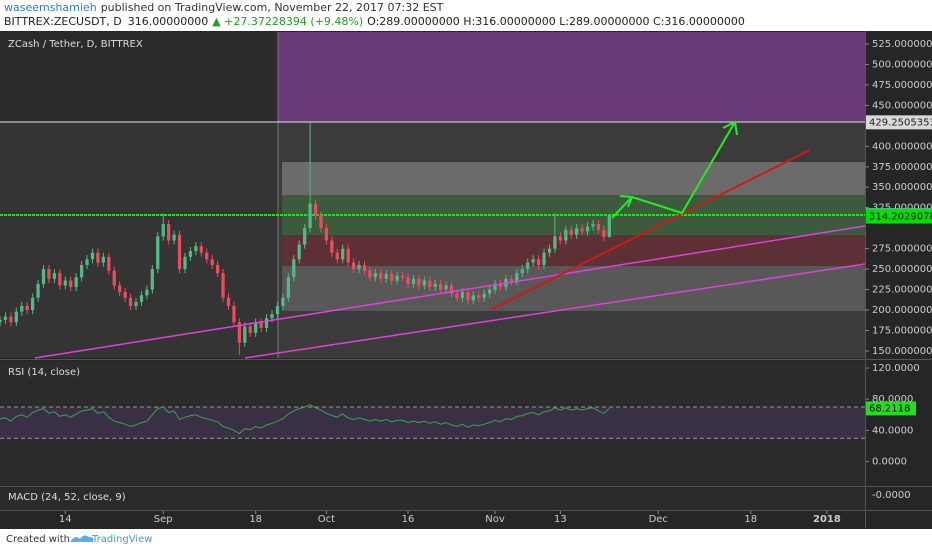  What do you see at coordinates (573, 250) in the screenshot?
I see `red-box` at bounding box center [573, 250].